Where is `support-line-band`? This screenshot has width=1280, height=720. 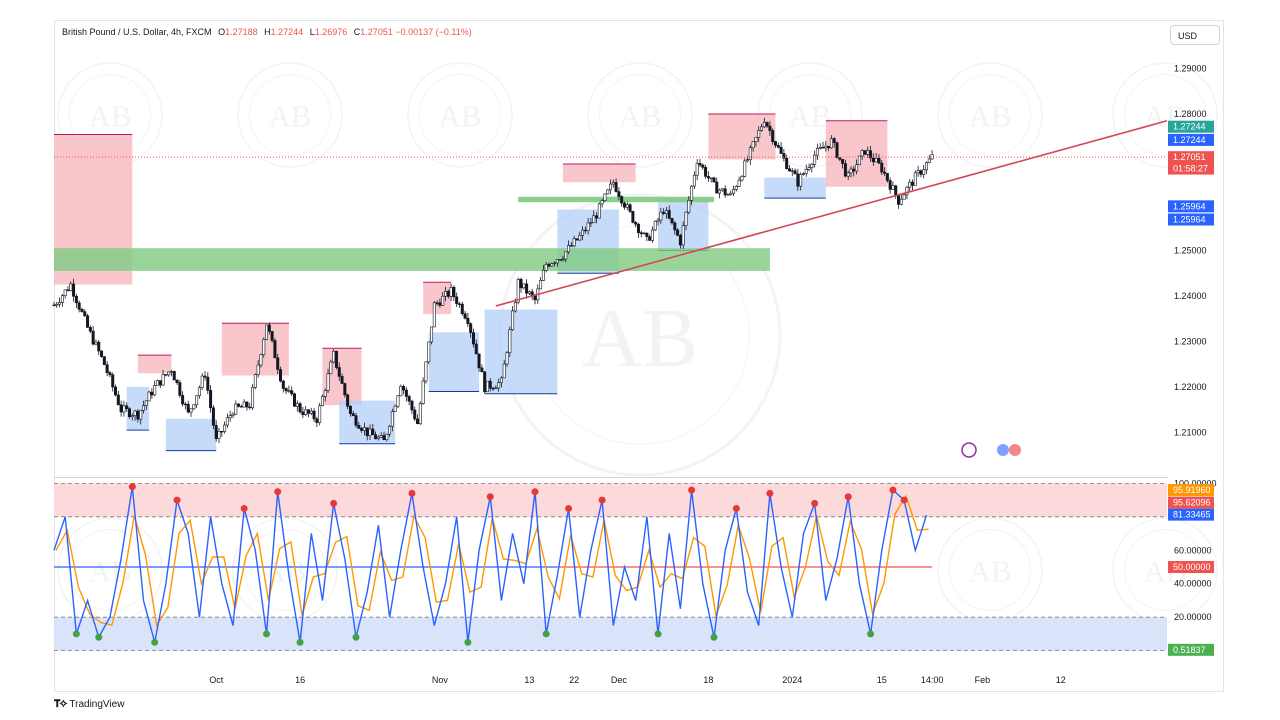 support-line-band is located at coordinates (616, 199).